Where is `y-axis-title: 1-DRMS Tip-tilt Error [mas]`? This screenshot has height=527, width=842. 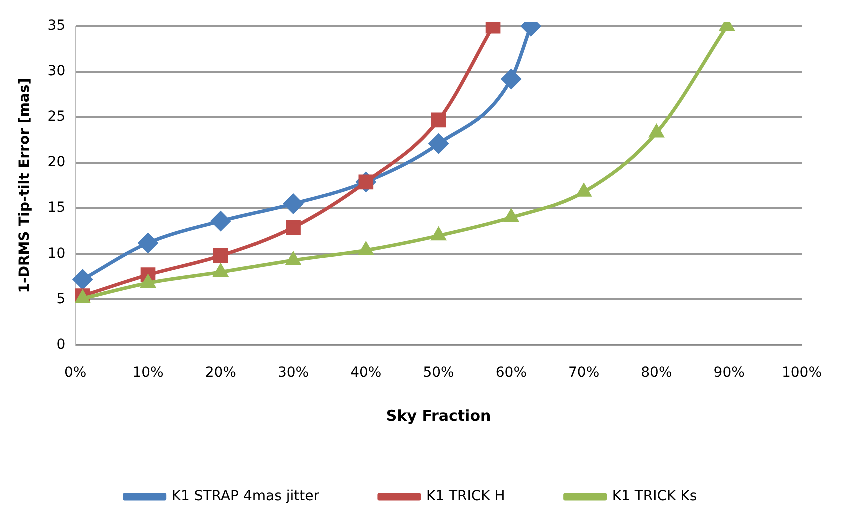
y-axis-title: 1-DRMS Tip-tilt Error [mas] is located at coordinates (25, 186).